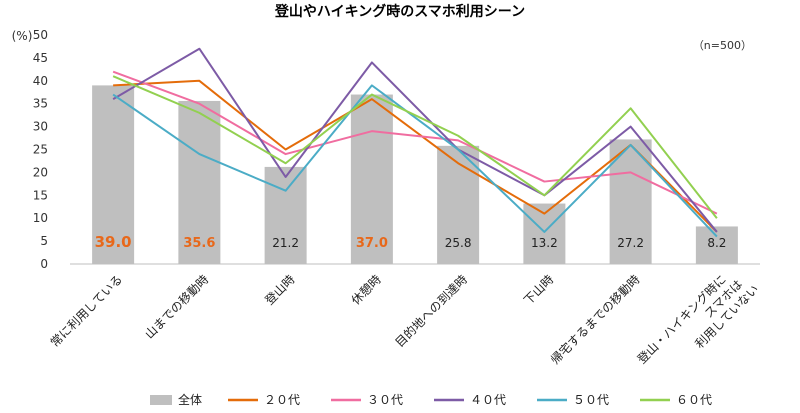 Image resolution: width=800 pixels, height=413 pixels. I want to click on x-category-label: 目的地への到達時, so click(431, 311).